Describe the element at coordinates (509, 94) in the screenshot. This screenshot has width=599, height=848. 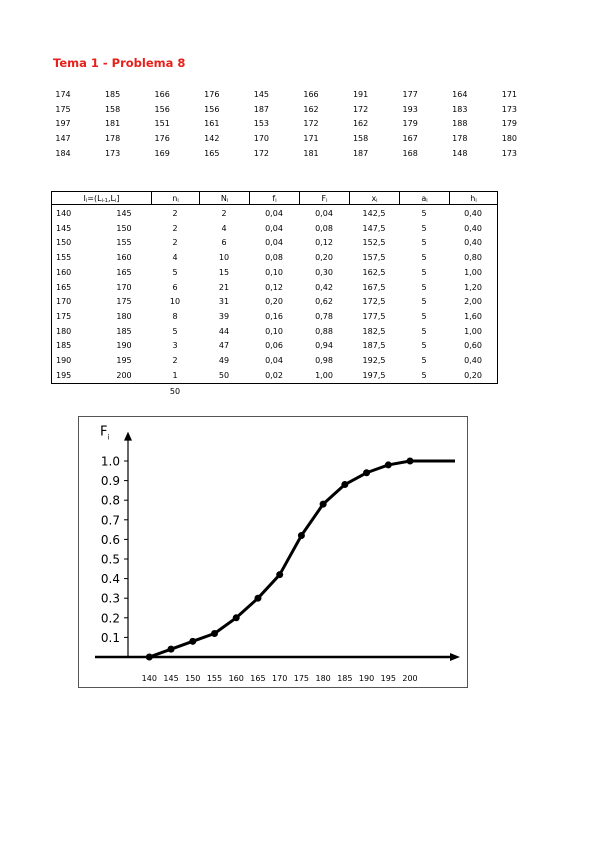
I see `raw-value: 171` at that location.